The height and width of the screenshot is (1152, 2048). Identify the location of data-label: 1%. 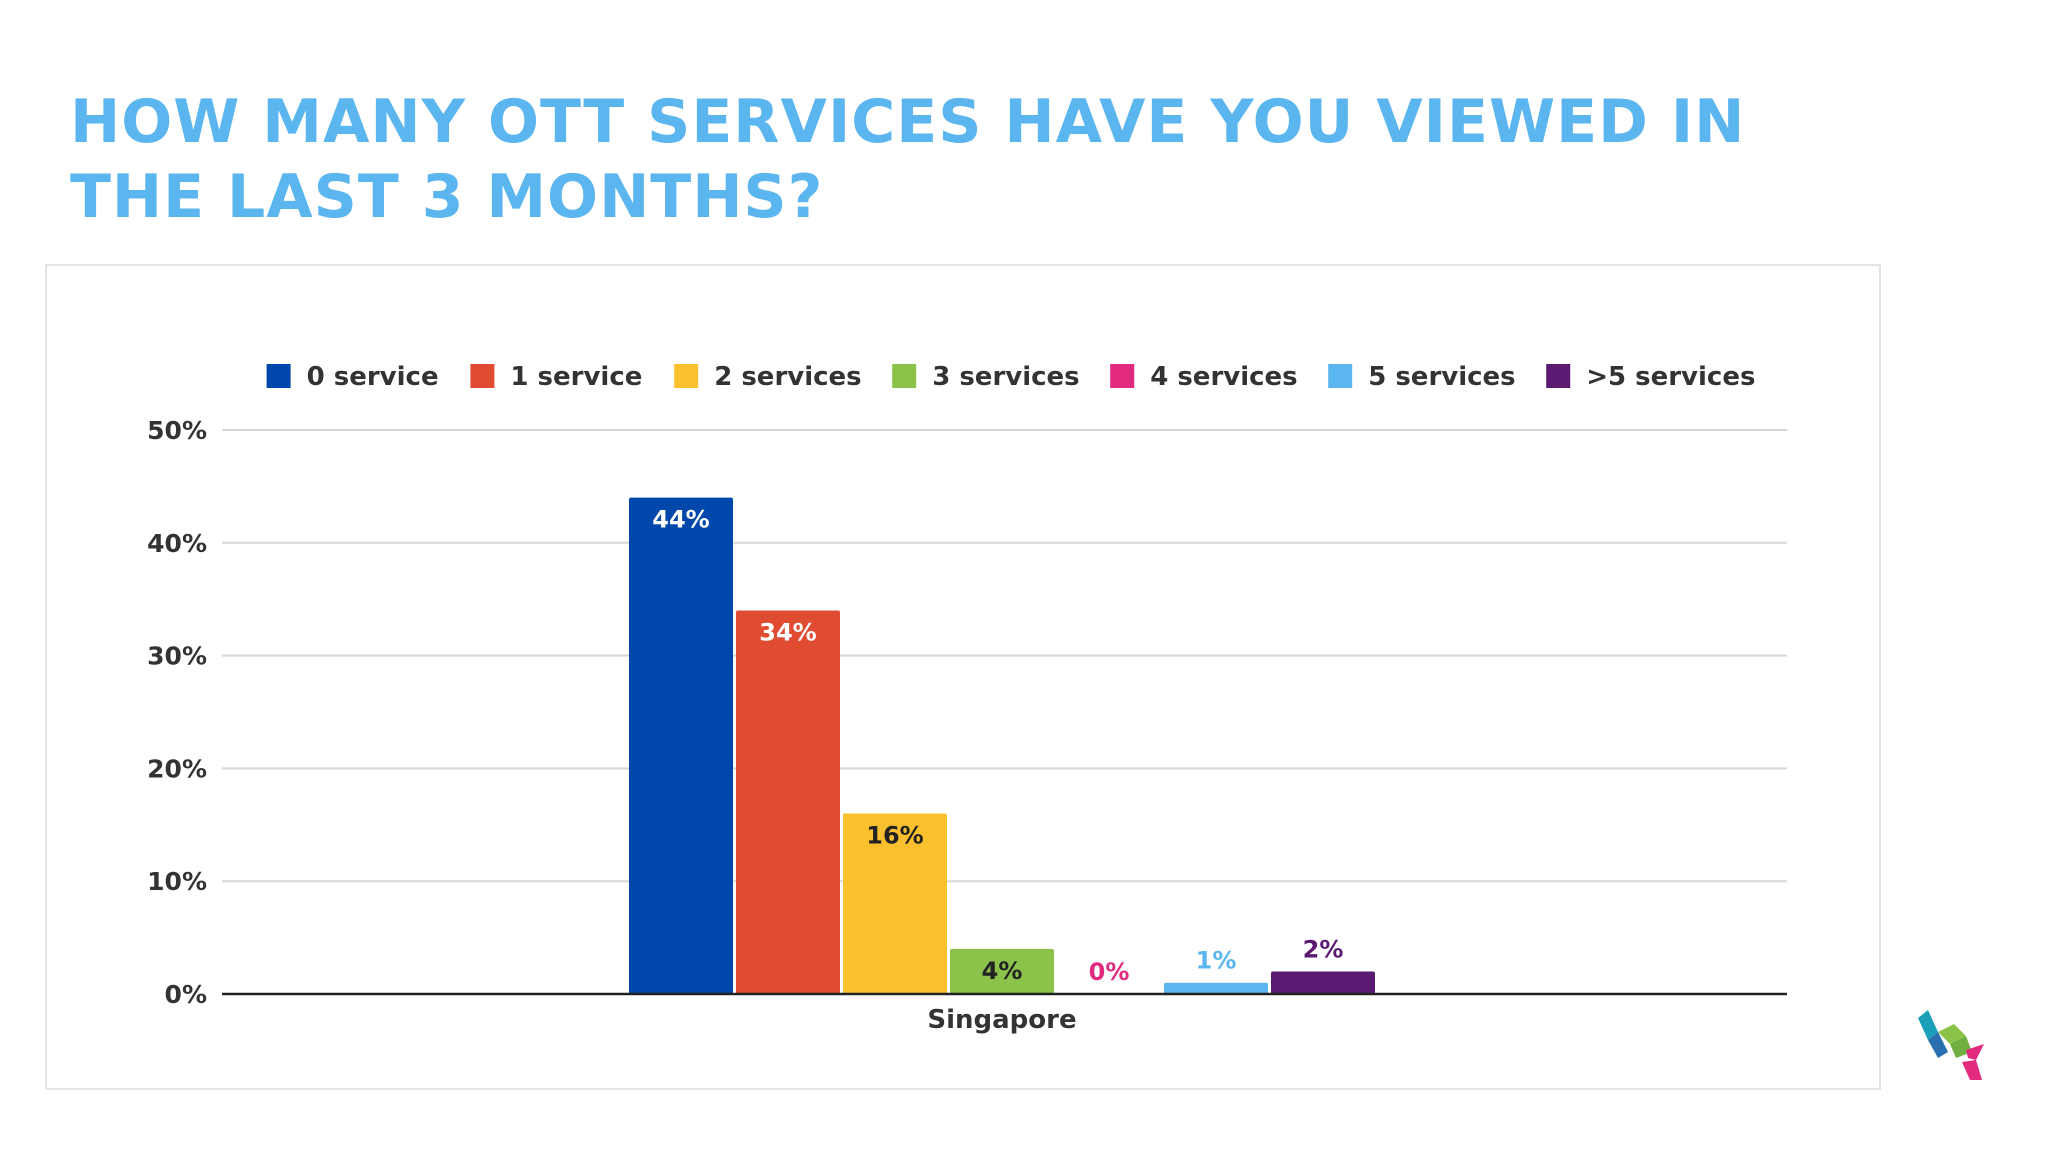
(1216, 961).